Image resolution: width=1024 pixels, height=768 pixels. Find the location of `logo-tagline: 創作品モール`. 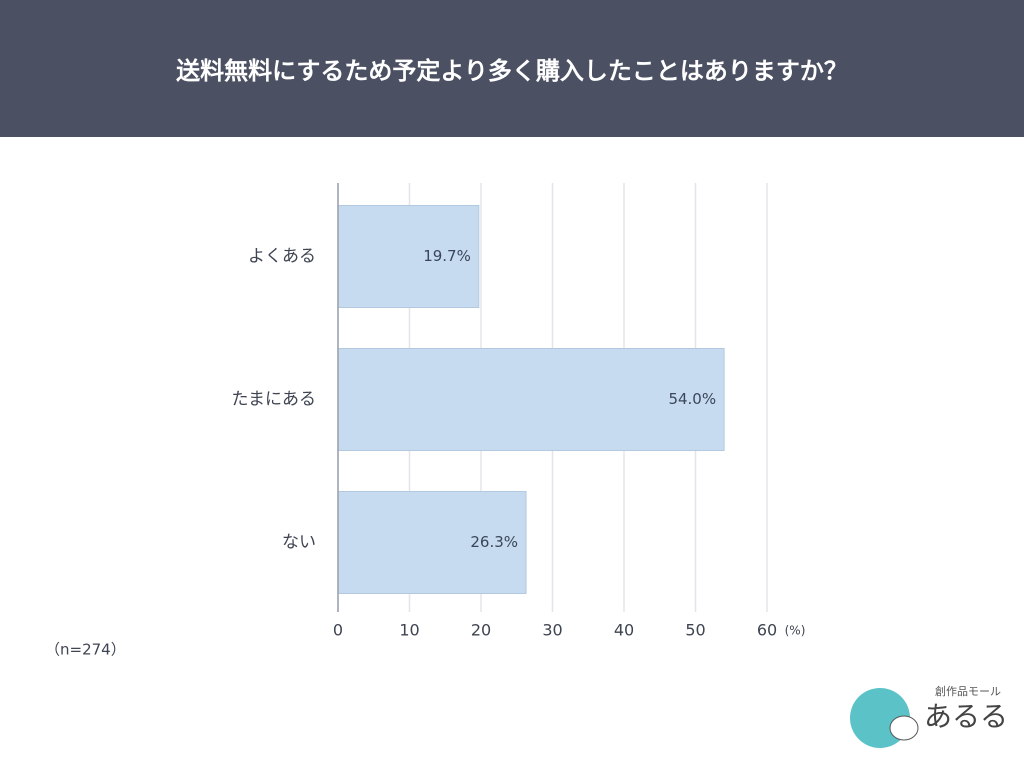

logo-tagline: 創作品モール is located at coordinates (968, 691).